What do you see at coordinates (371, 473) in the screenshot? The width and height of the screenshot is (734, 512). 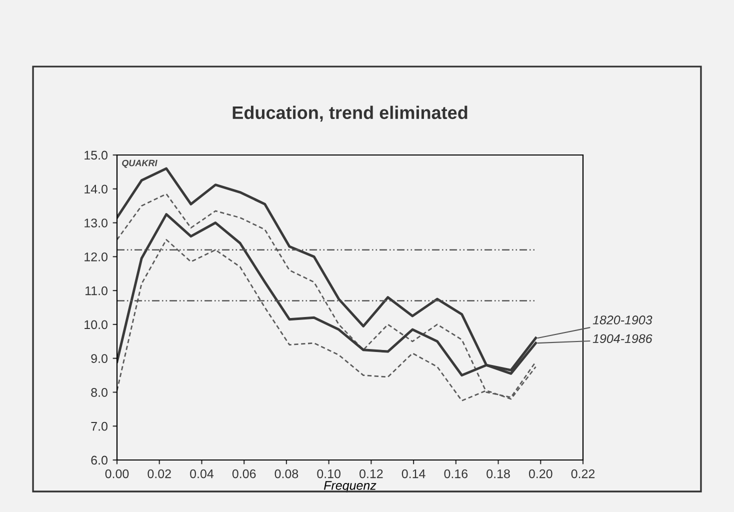 I see `x-tick-label: 0.12` at bounding box center [371, 473].